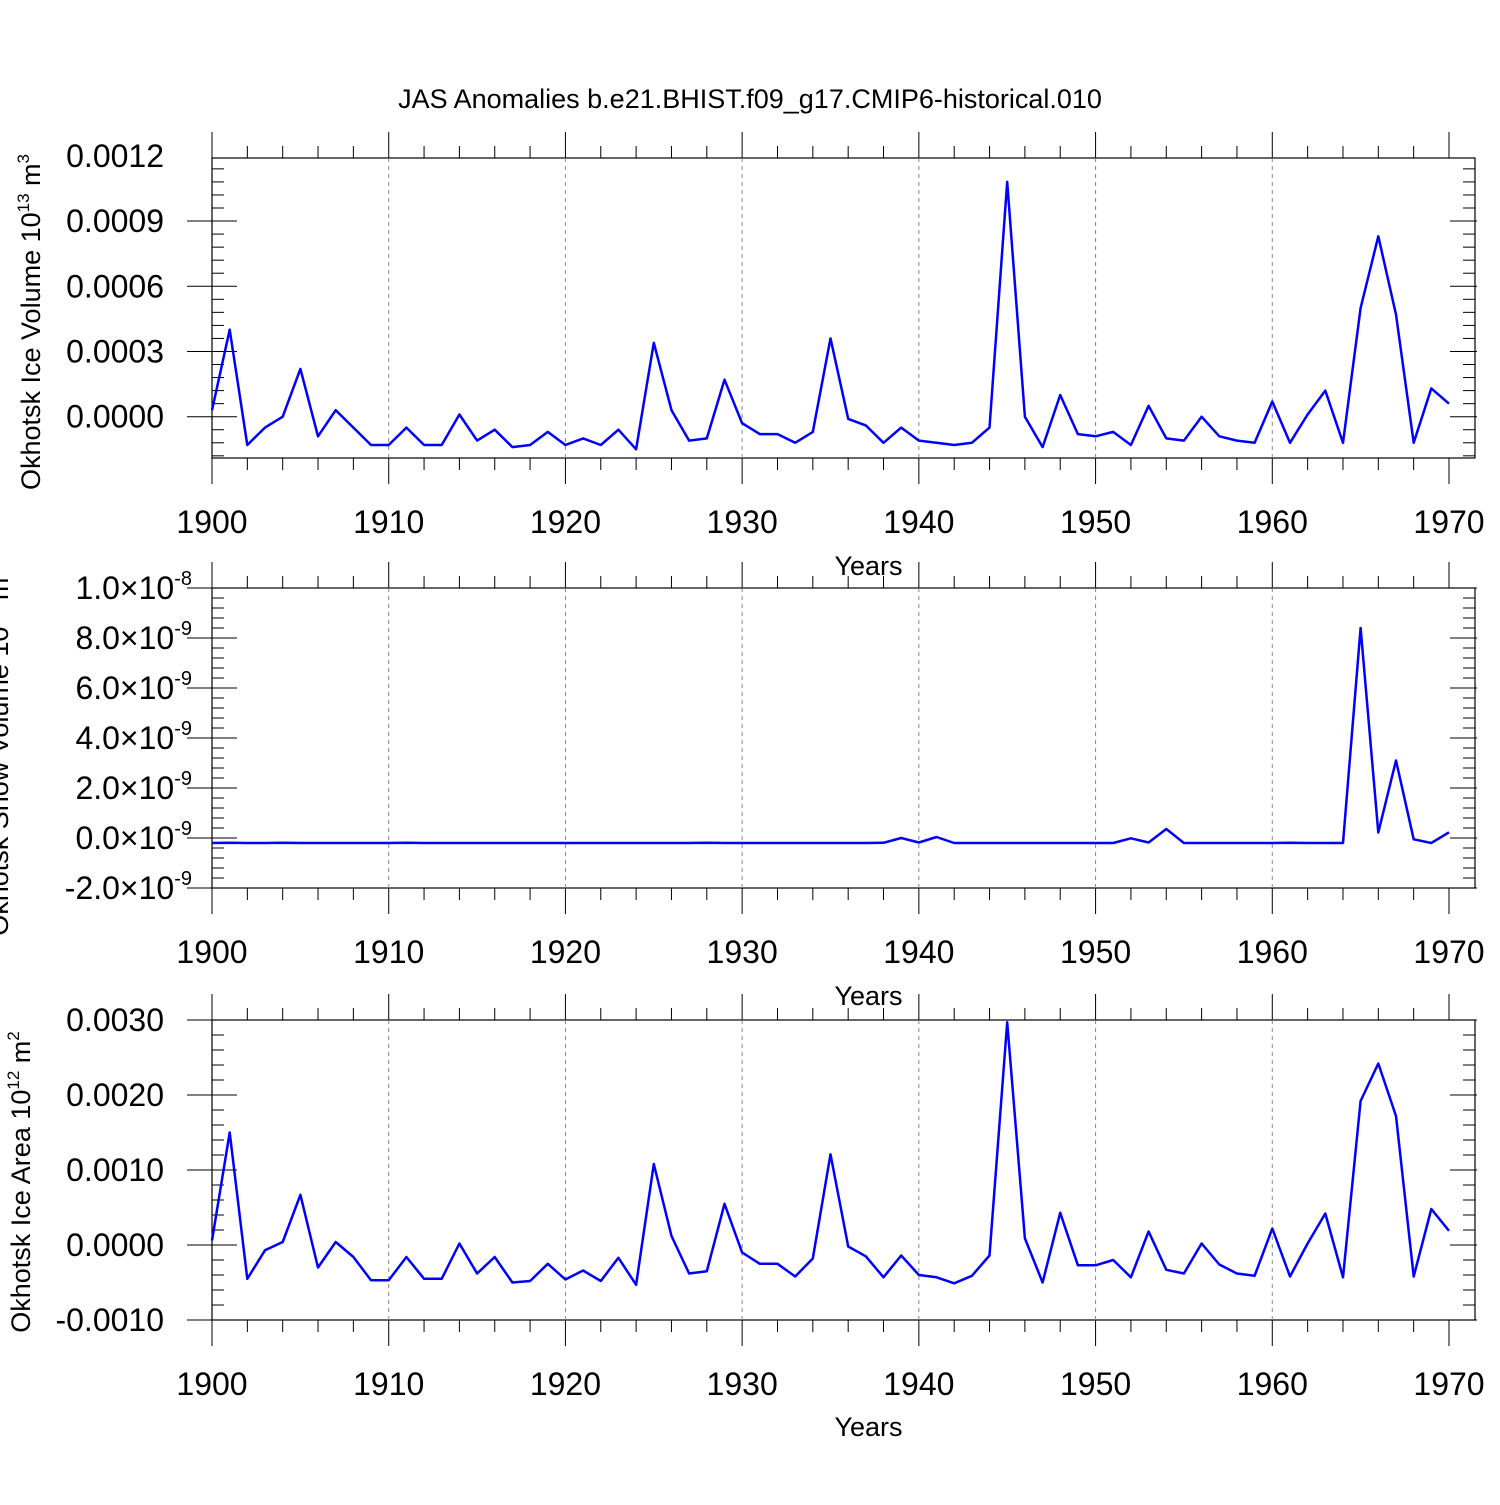 The width and height of the screenshot is (1500, 1505). What do you see at coordinates (115, 221) in the screenshot?
I see `y-tick-label: 0.0009` at bounding box center [115, 221].